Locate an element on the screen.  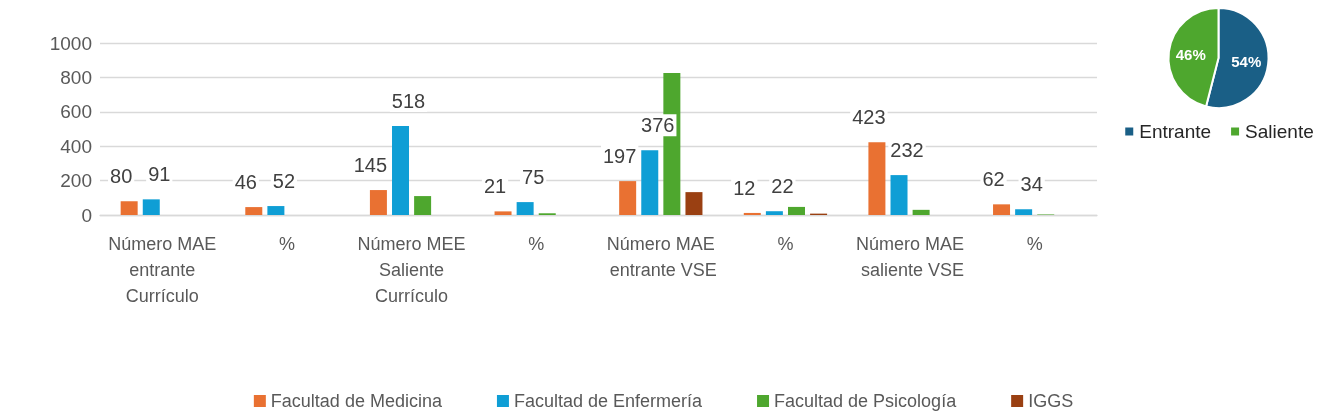
data-label: 232 is located at coordinates (907, 150).